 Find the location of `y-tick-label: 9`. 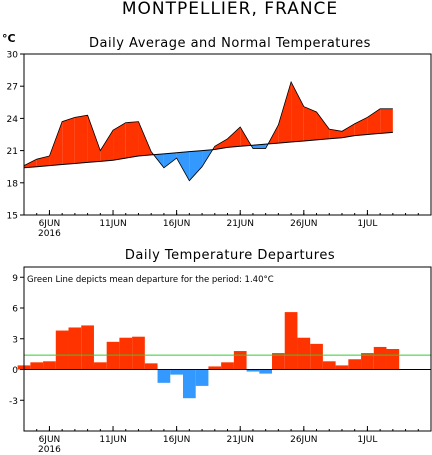

y-tick-label: 9 is located at coordinates (15, 279).